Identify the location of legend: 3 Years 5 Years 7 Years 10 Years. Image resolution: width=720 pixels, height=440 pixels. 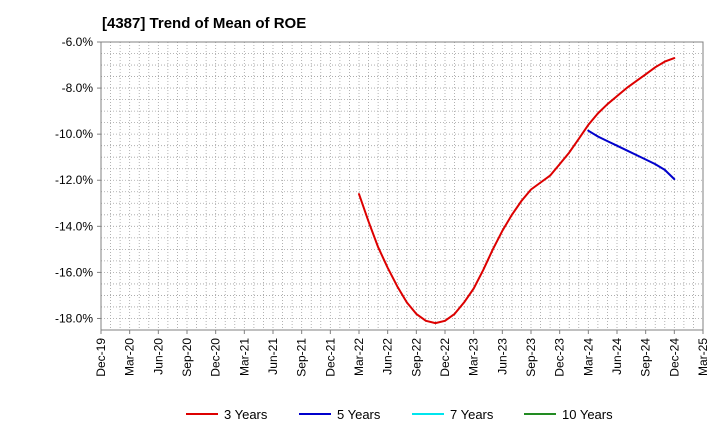
(399, 414).